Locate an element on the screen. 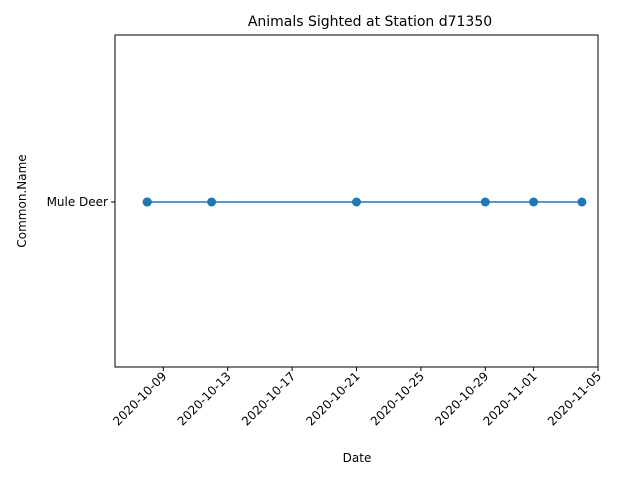 The height and width of the screenshot is (480, 640). chart-title: Animals Sighted at Station d71350 is located at coordinates (370, 22).